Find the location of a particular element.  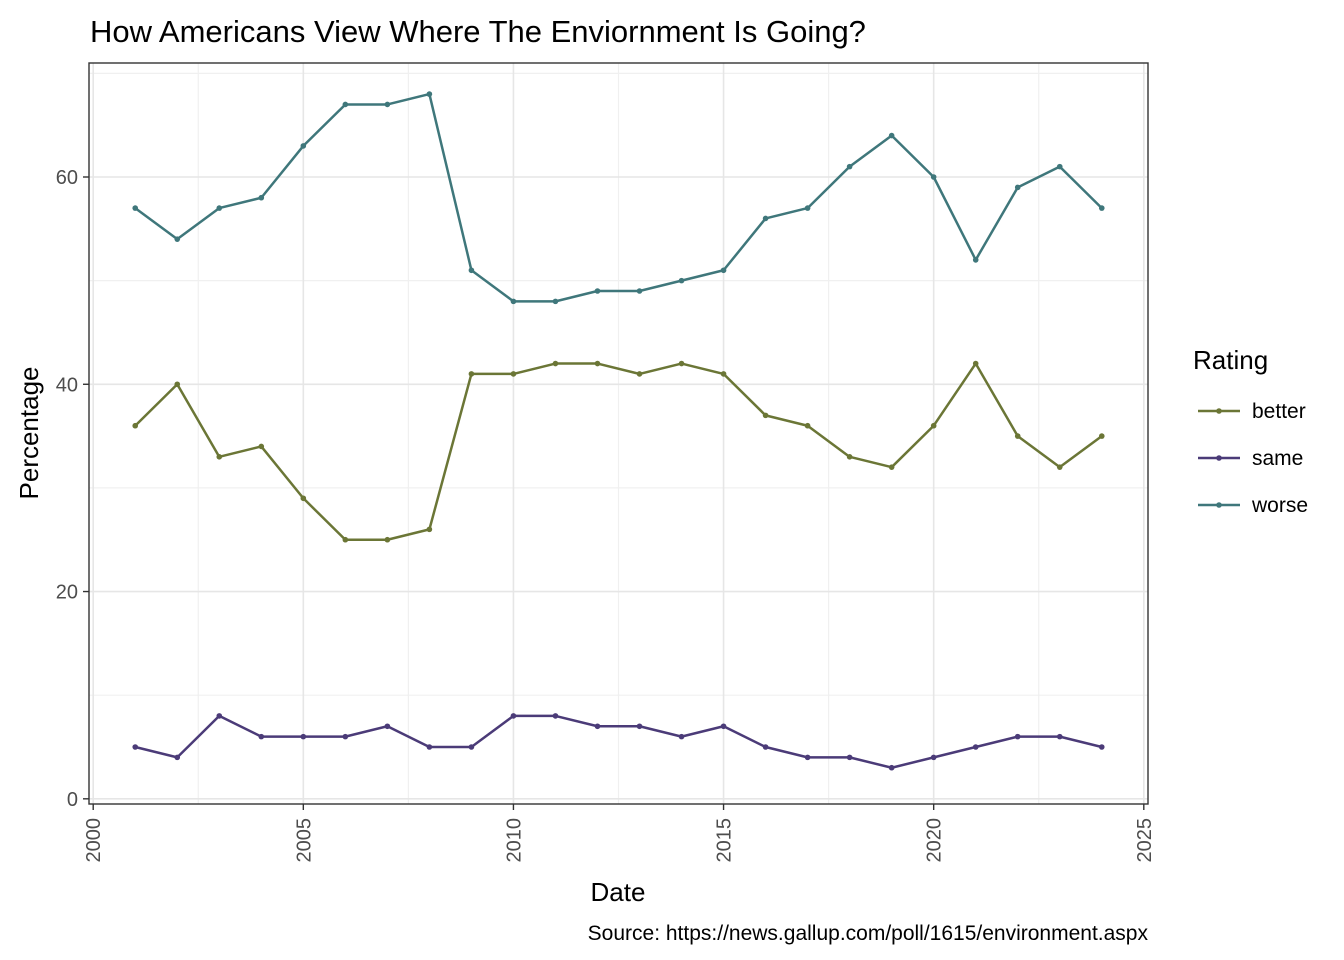

legend-title: Rating is located at coordinates (1230, 360).